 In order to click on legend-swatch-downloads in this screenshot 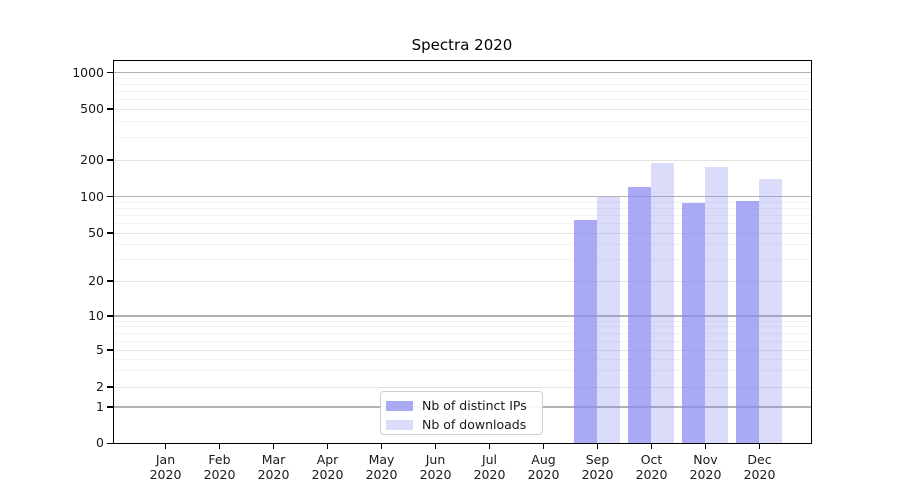, I will do `click(399, 425)`.